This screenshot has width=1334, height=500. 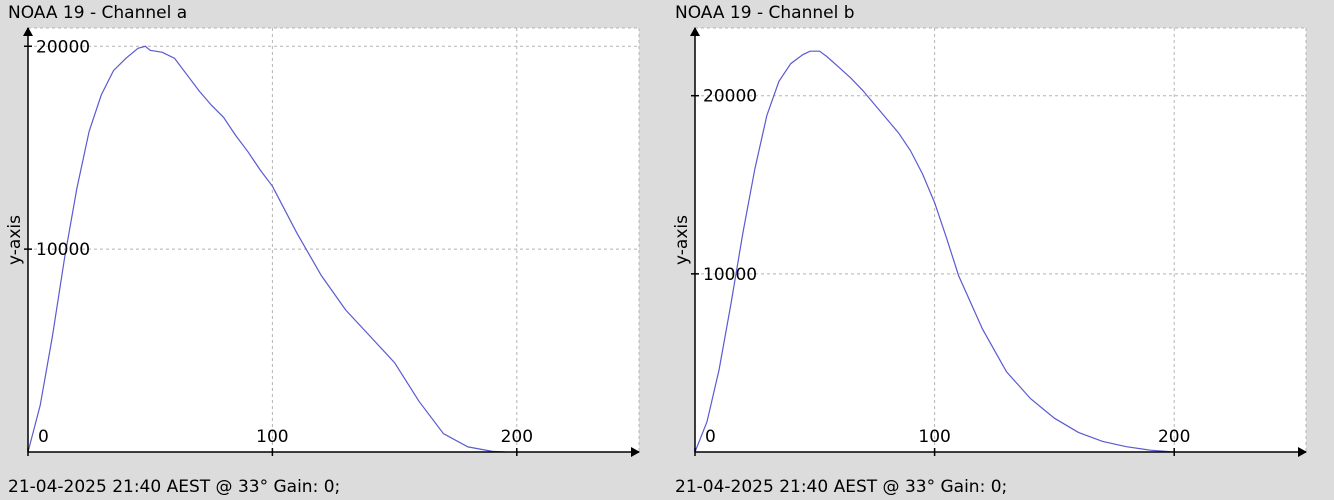 I want to click on chart-title: NOAA 19 - Channel b, so click(x=765, y=13).